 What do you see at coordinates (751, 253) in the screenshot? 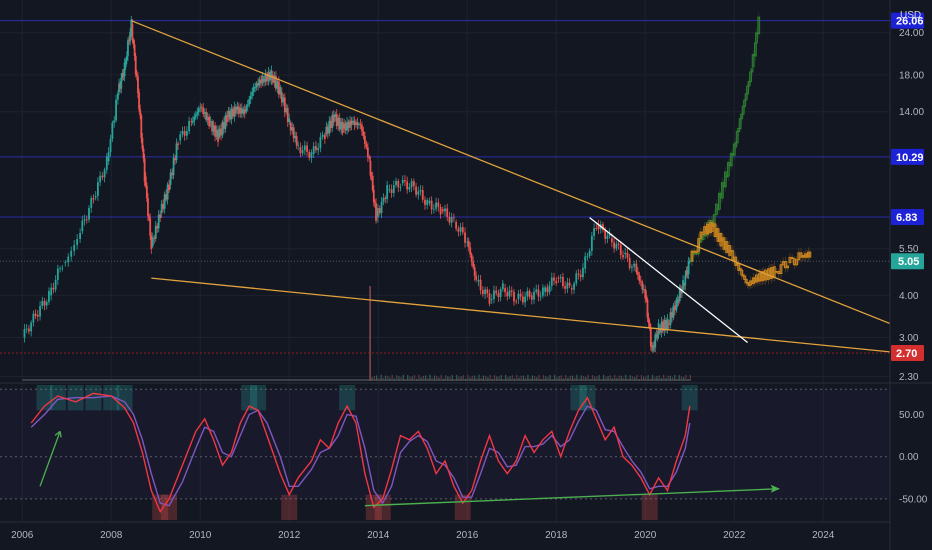
I see `projection-alt` at bounding box center [751, 253].